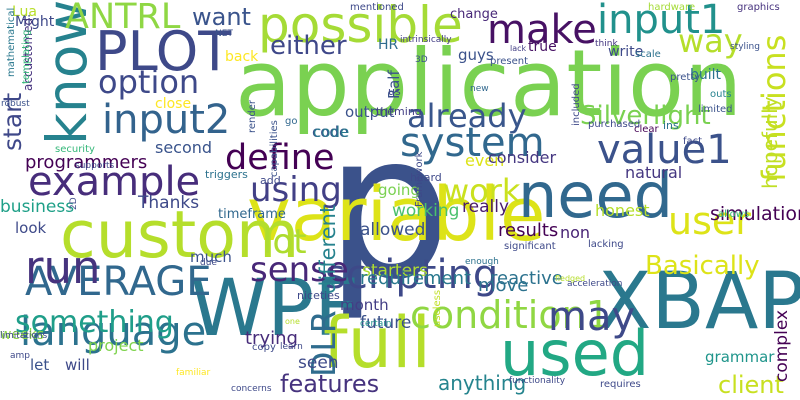 The width and height of the screenshot is (800, 400). I want to click on word-significant: significant, so click(530, 246).